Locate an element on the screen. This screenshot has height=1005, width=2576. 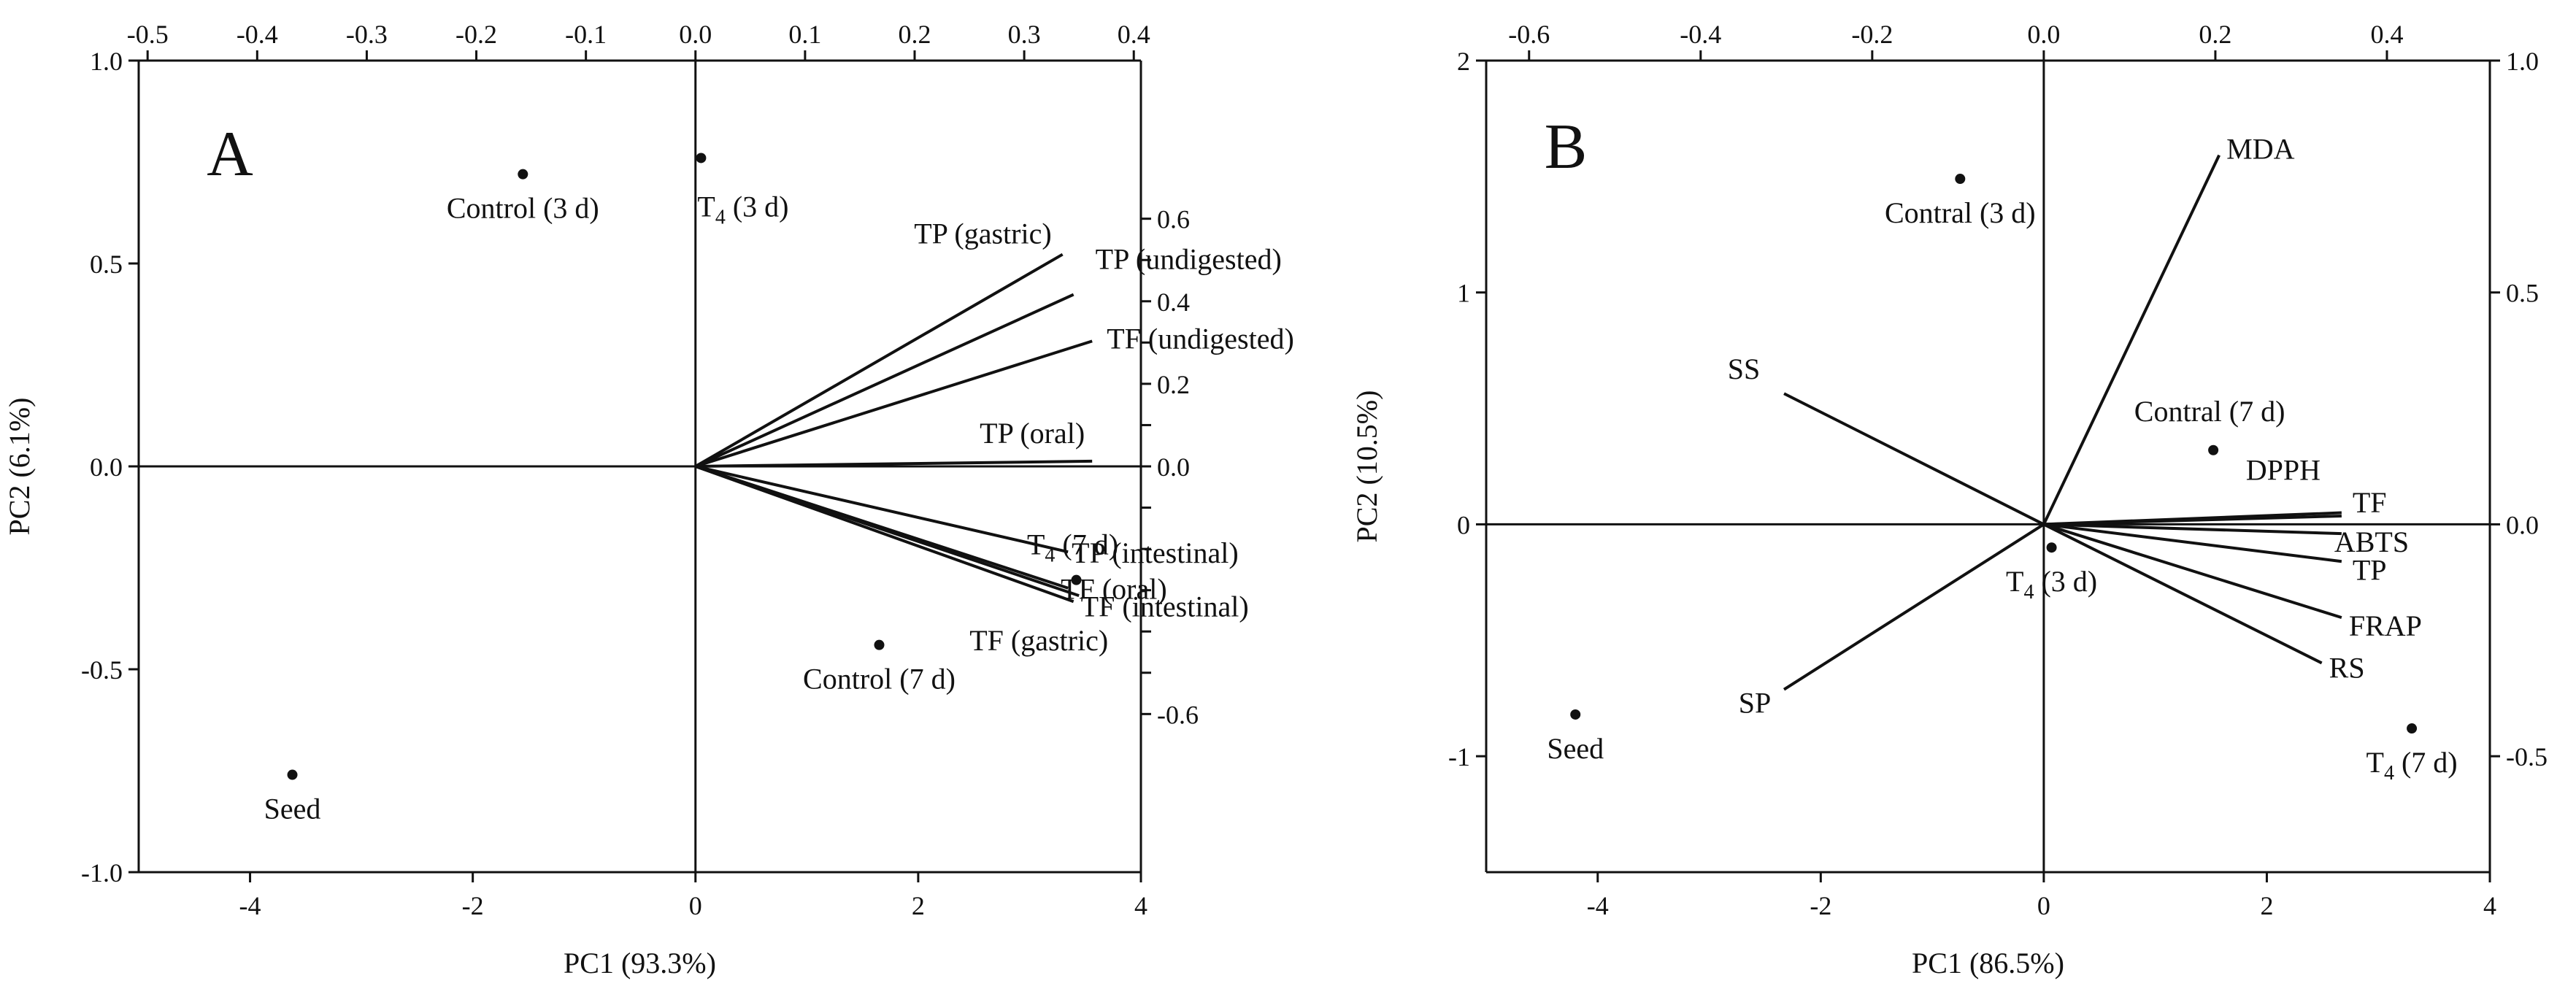
right-tick-label: 1.0 is located at coordinates (2522, 62).